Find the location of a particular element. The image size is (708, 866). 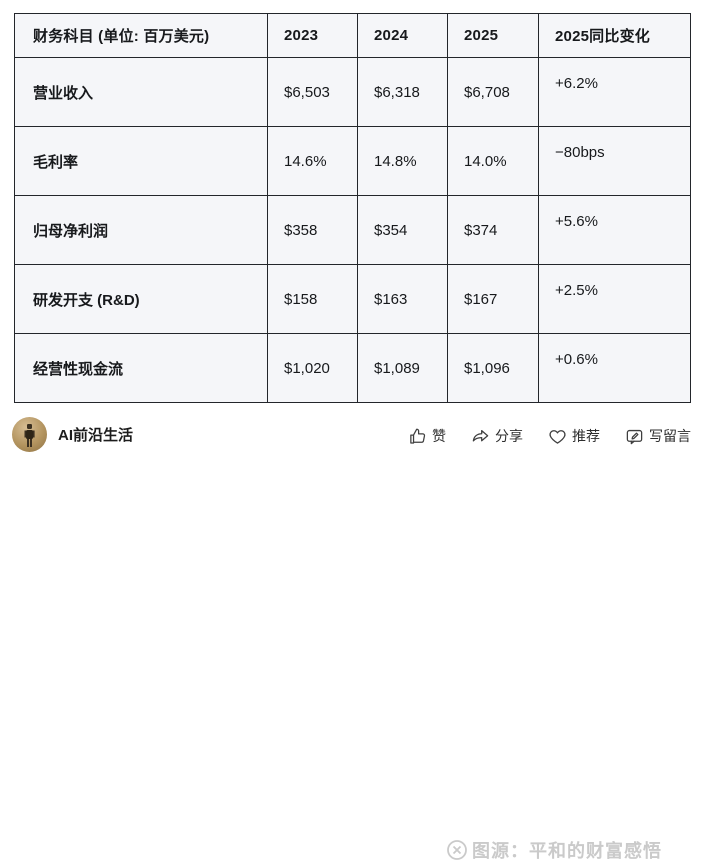

table-row: 营业收入 $6,503 $6,318 $6,708 +6.2% is located at coordinates (352, 92).